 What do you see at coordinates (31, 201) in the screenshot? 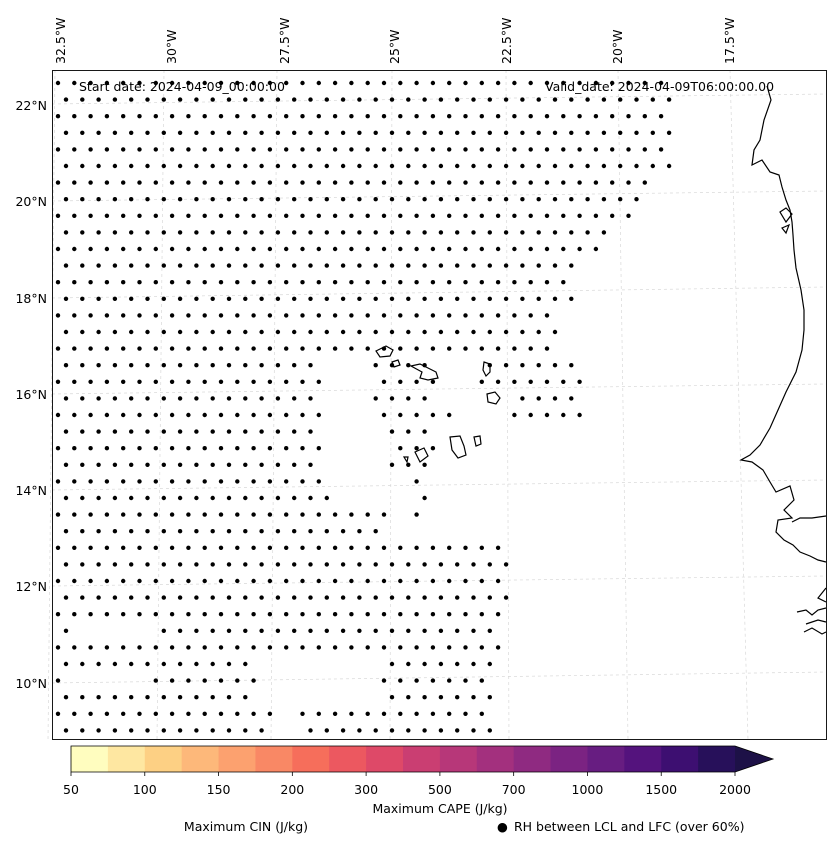
I see `latitude-label: 20°N` at bounding box center [31, 201].